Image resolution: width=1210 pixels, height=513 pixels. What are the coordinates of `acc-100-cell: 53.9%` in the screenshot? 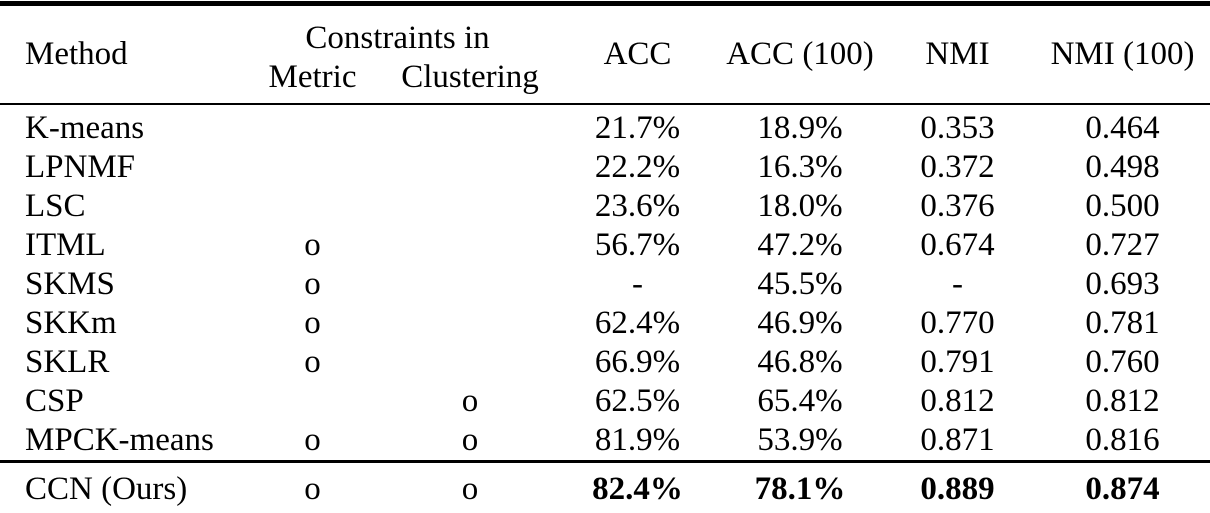 It's located at (800, 440).